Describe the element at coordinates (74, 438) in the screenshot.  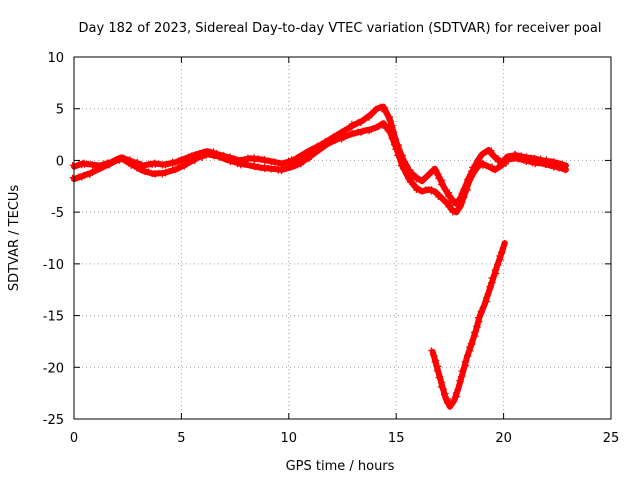
I see `x-tick-label: 0` at that location.